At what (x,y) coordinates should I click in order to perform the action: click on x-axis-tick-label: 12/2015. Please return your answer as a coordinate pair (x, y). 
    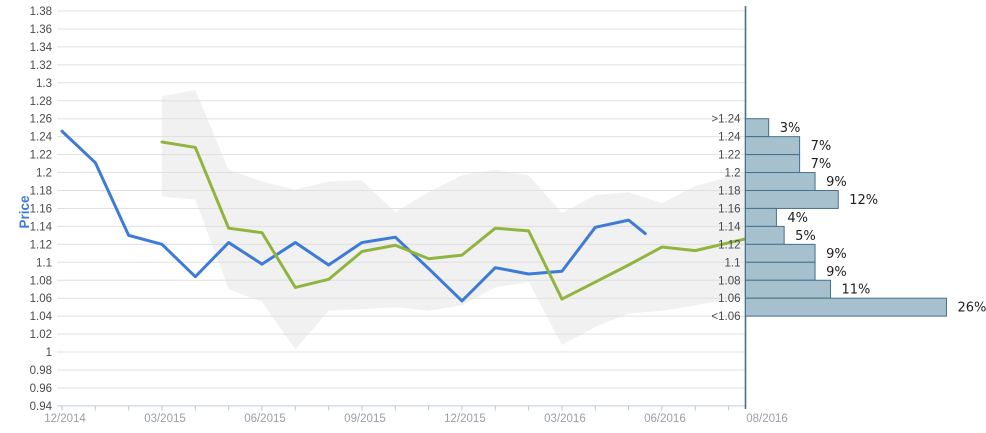
    Looking at the image, I should click on (465, 419).